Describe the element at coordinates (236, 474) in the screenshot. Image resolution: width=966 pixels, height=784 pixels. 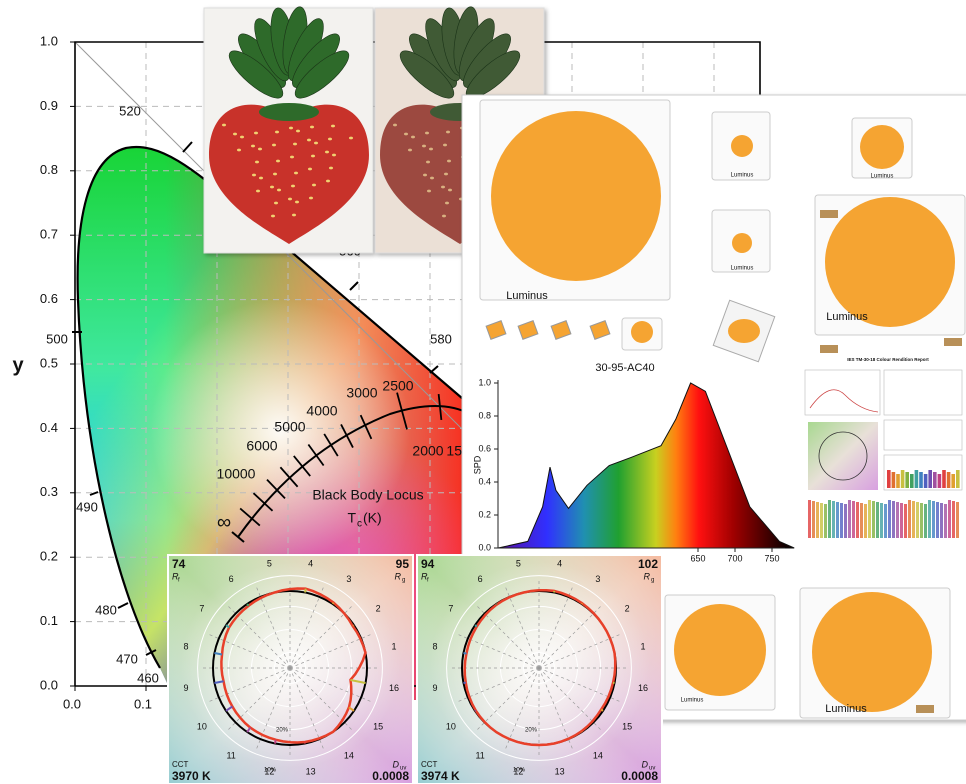
I see `cct-label: 10000` at that location.